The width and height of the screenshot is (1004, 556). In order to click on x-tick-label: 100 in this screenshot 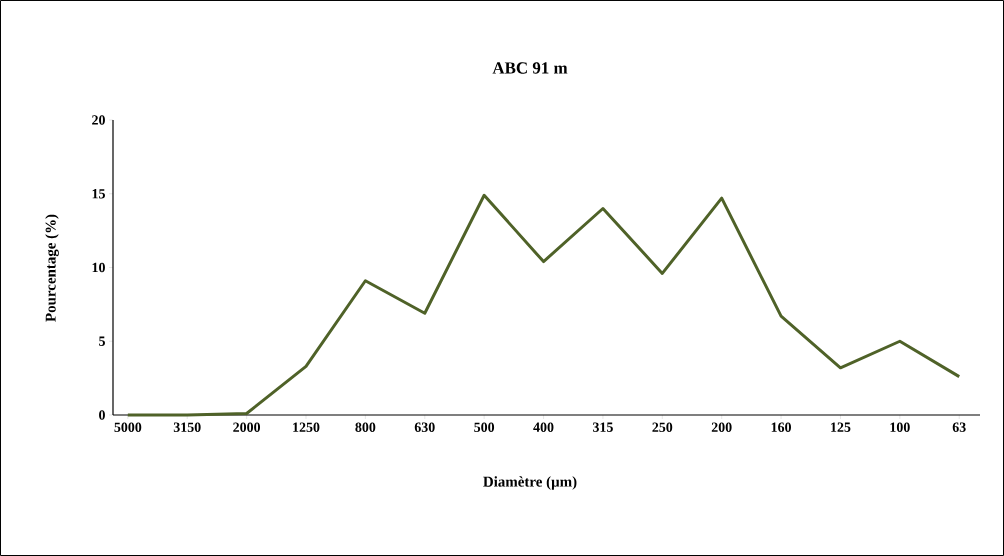, I will do `click(900, 427)`.